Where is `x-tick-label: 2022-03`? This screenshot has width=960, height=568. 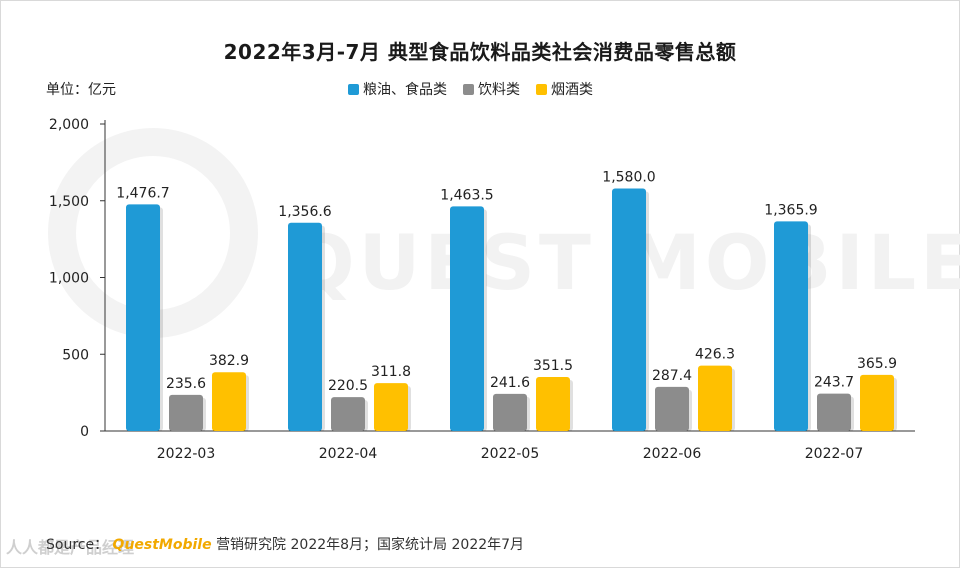 x-tick-label: 2022-03 is located at coordinates (186, 454).